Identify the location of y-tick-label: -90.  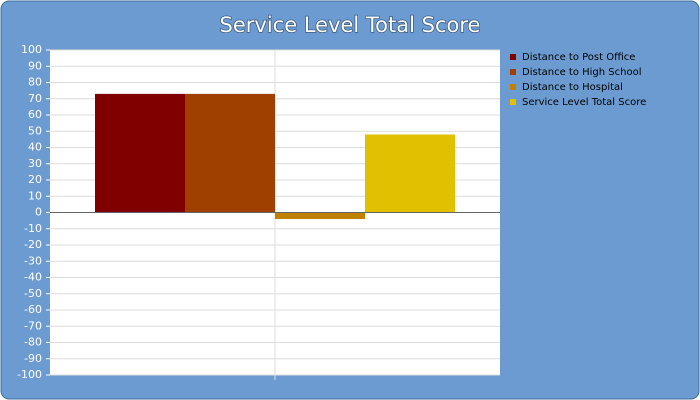
(33, 358).